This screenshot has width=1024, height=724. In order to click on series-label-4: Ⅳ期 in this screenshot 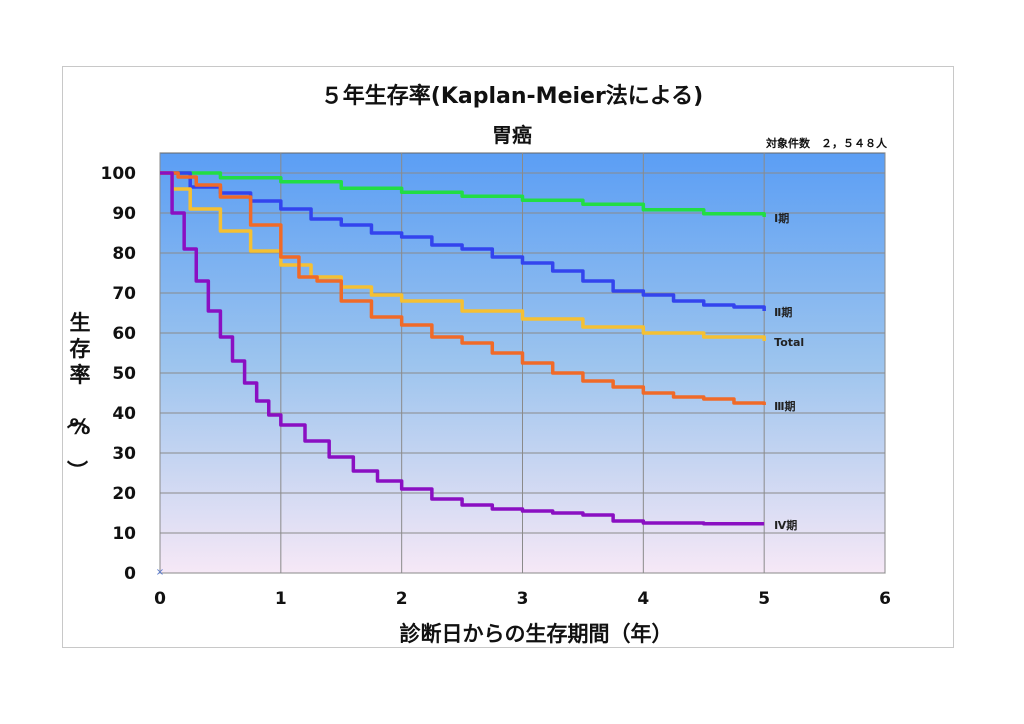, I will do `click(785, 525)`.